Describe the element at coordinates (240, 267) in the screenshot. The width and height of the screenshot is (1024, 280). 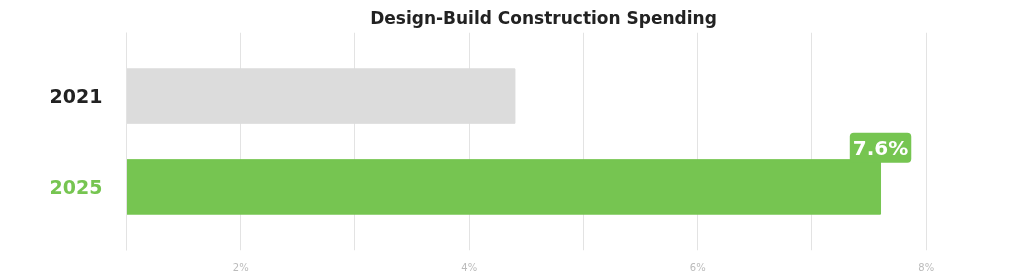
I see `x-tick-label: 2%` at that location.